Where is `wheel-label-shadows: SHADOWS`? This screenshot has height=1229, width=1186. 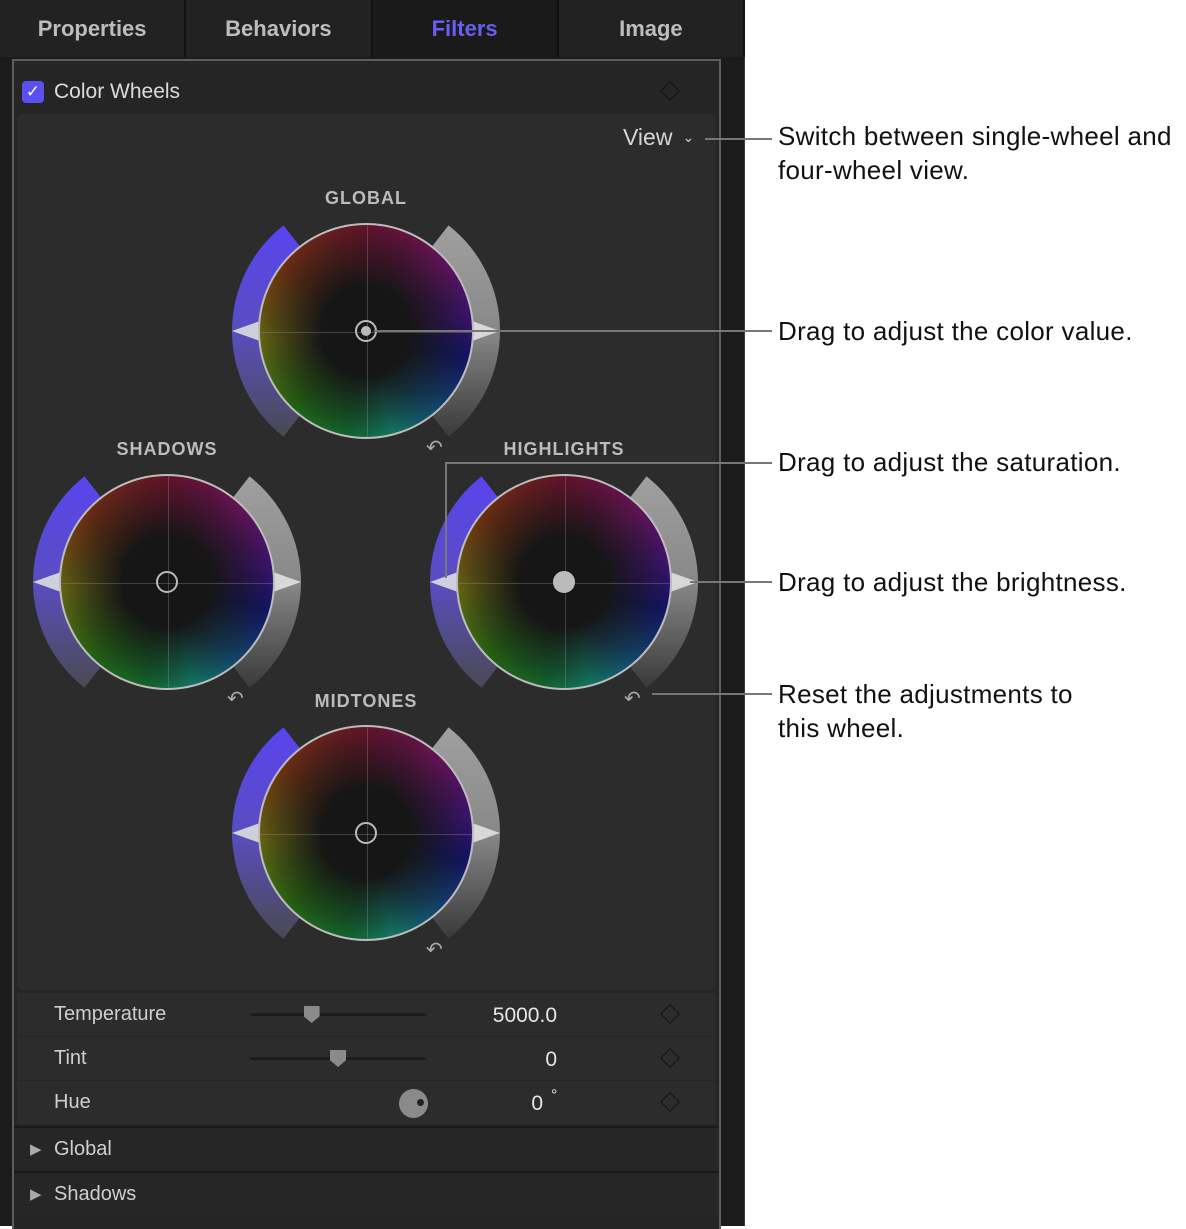
wheel-label-shadows: SHADOWS is located at coordinates (167, 449).